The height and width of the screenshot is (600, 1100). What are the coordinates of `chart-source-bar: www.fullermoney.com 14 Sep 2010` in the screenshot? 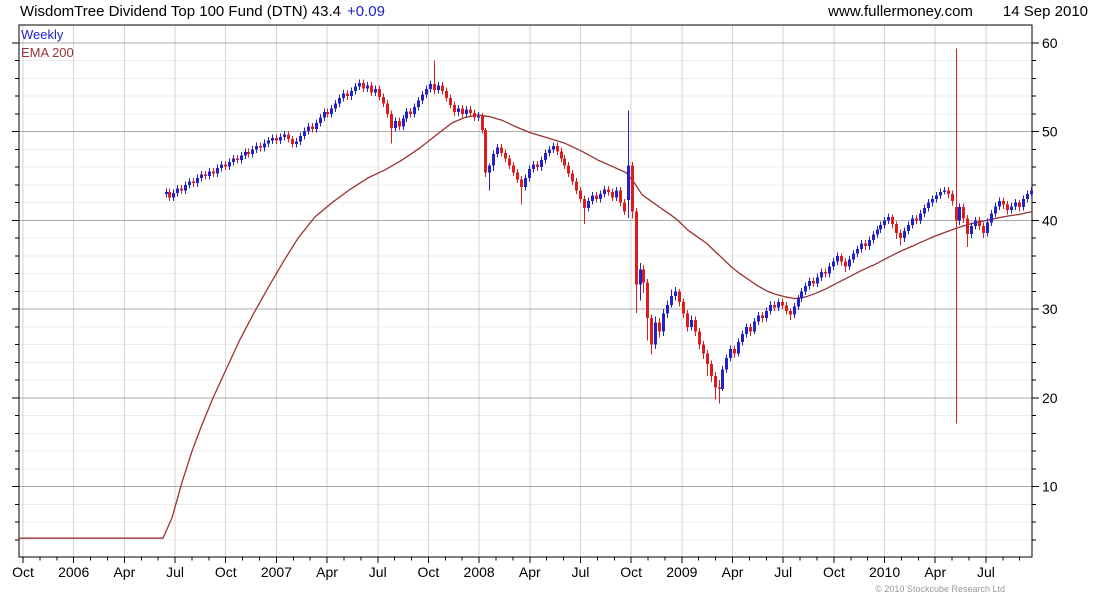 It's located at (958, 11).